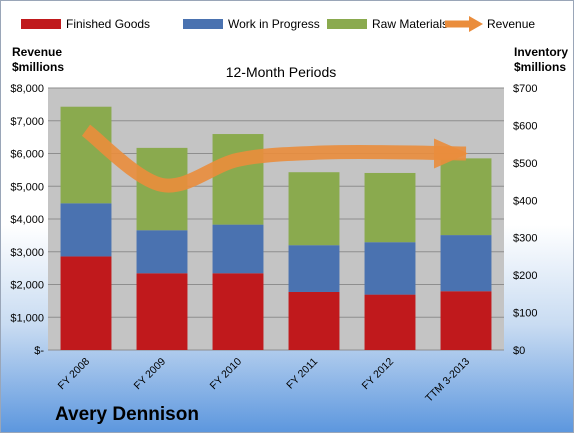 This screenshot has height=433, width=574. Describe the element at coordinates (525, 201) in the screenshot. I see `right-axis-tick-label: $400` at that location.